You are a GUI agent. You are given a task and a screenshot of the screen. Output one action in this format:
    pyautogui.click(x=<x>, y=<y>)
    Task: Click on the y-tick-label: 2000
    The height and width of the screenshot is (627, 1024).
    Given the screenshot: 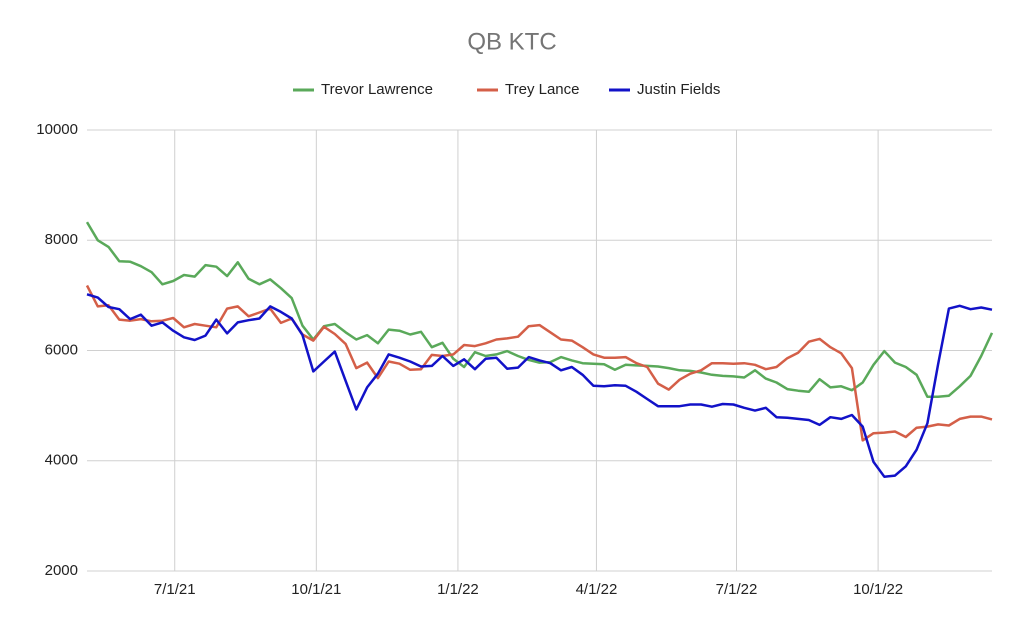 What is the action you would take?
    pyautogui.click(x=61, y=570)
    